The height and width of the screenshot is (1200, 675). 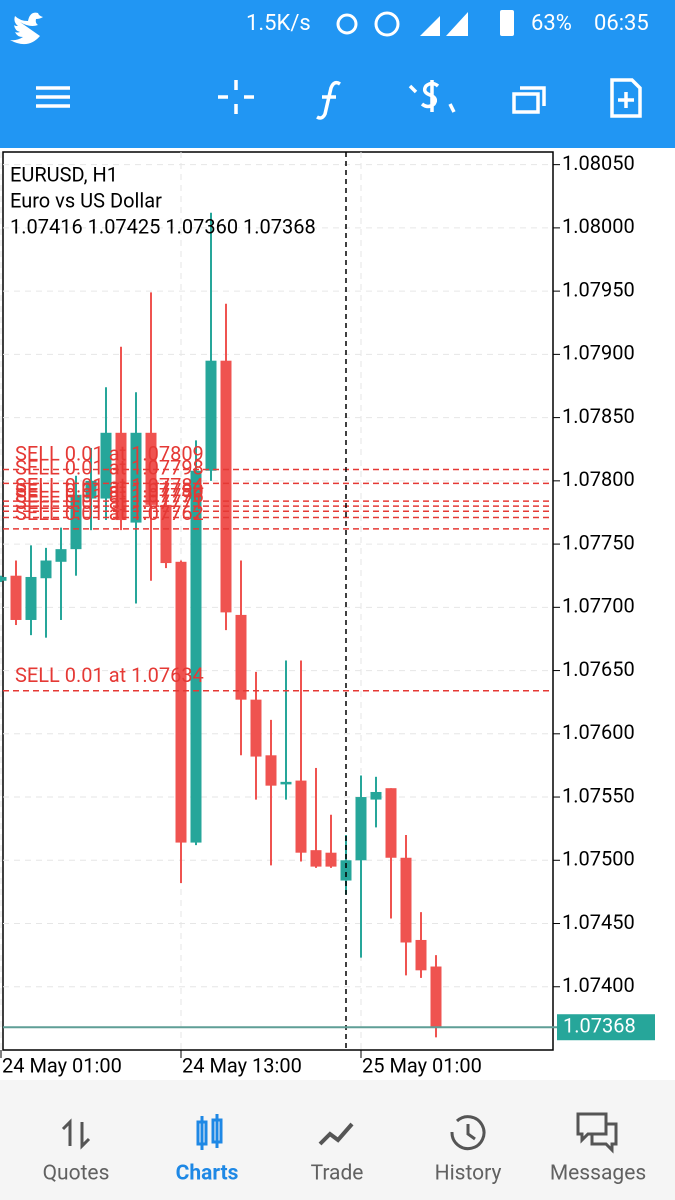 I want to click on net-speed: 1.5K/s, so click(x=278, y=23).